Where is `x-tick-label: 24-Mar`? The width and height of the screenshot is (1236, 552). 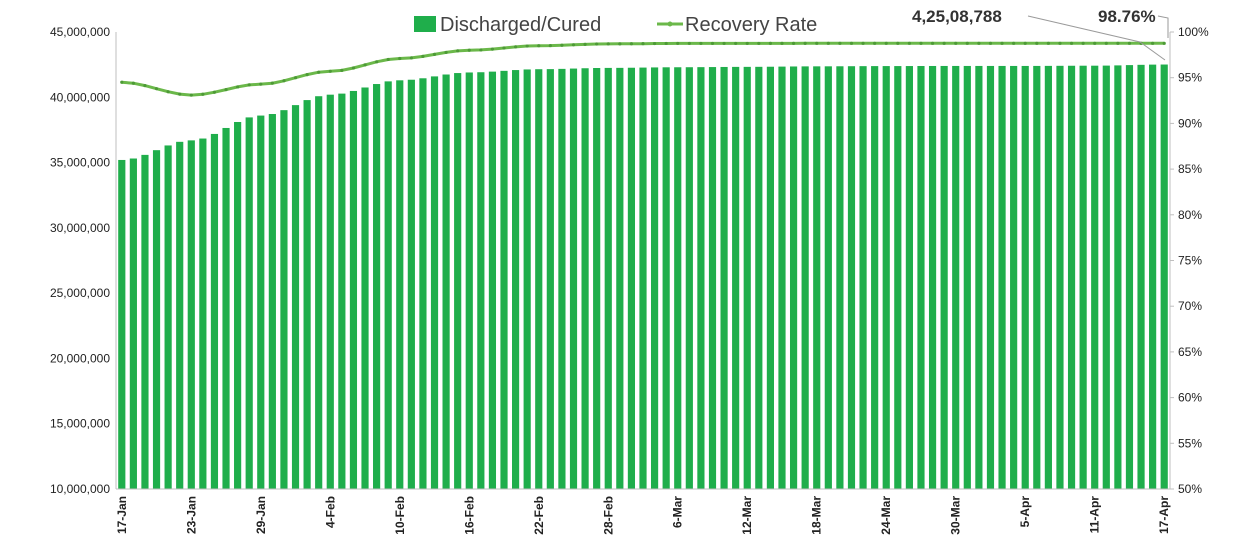 x-tick-label: 24-Mar is located at coordinates (886, 515).